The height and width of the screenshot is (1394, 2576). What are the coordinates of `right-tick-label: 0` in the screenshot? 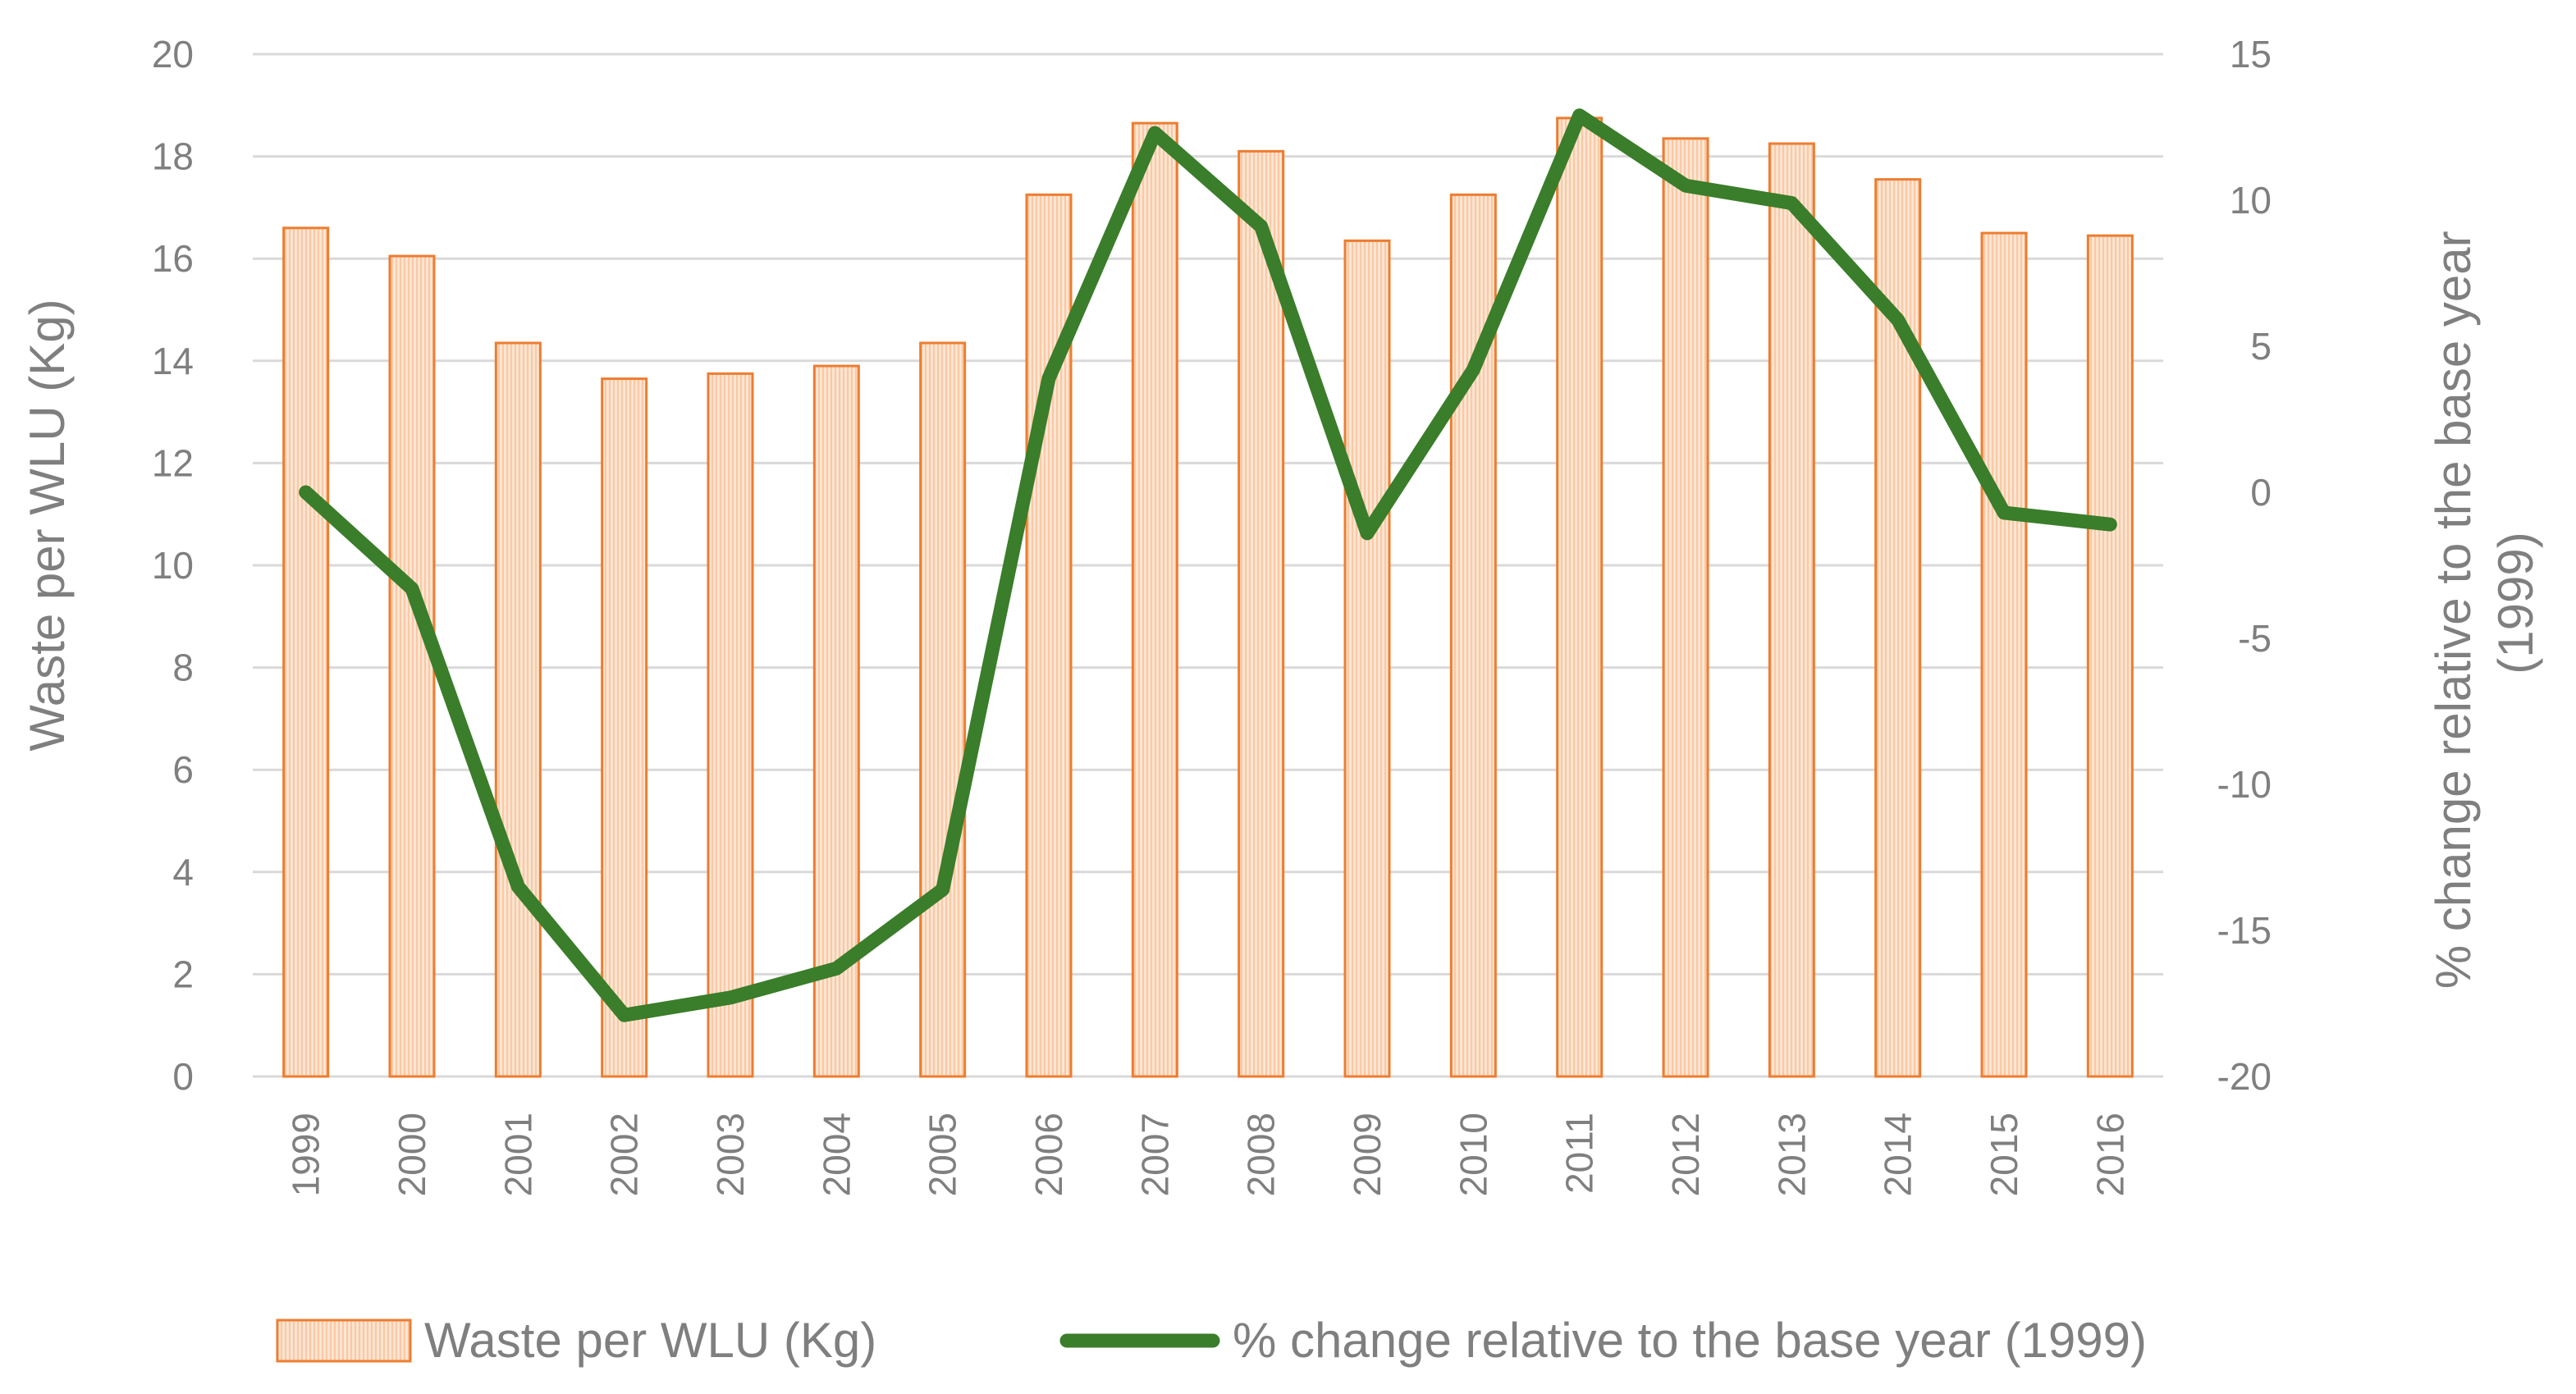 It's located at (2261, 492).